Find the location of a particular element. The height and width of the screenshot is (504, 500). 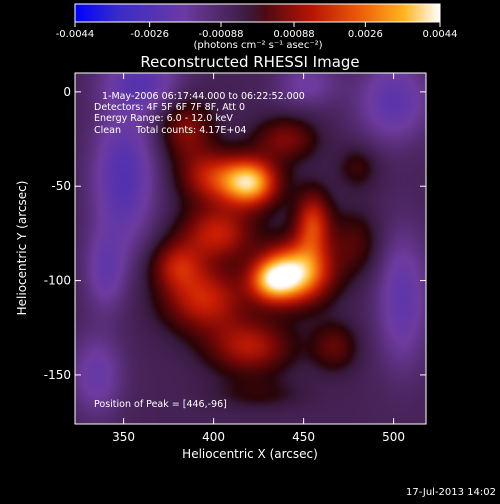

colorbar-tick-label: -0.00088 is located at coordinates (221, 34).